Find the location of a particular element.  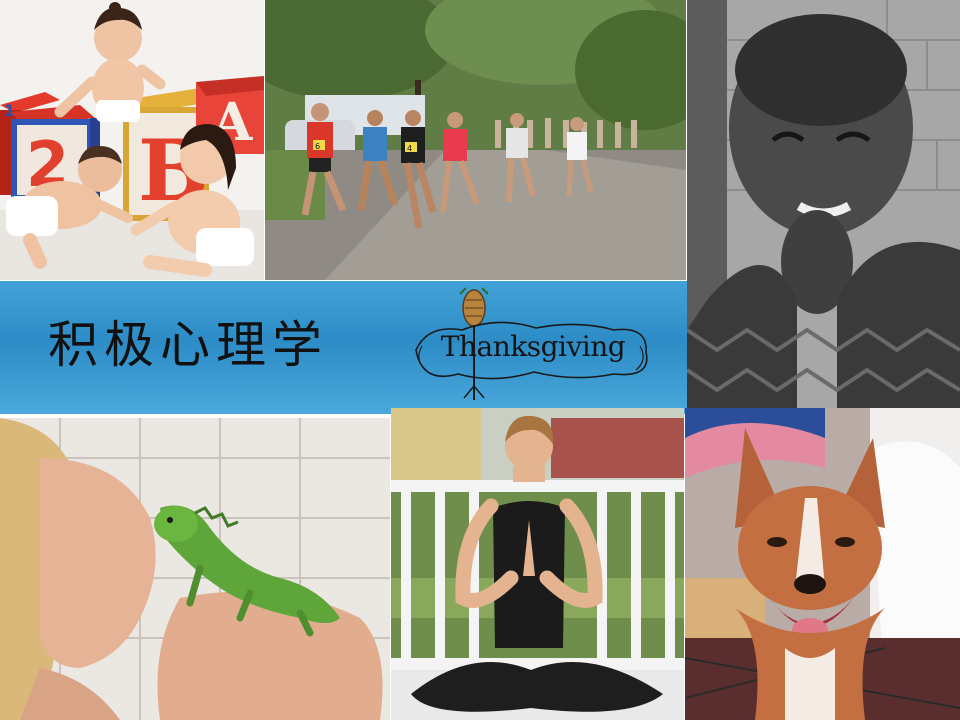

woman-meditating-photo is located at coordinates (537, 564).